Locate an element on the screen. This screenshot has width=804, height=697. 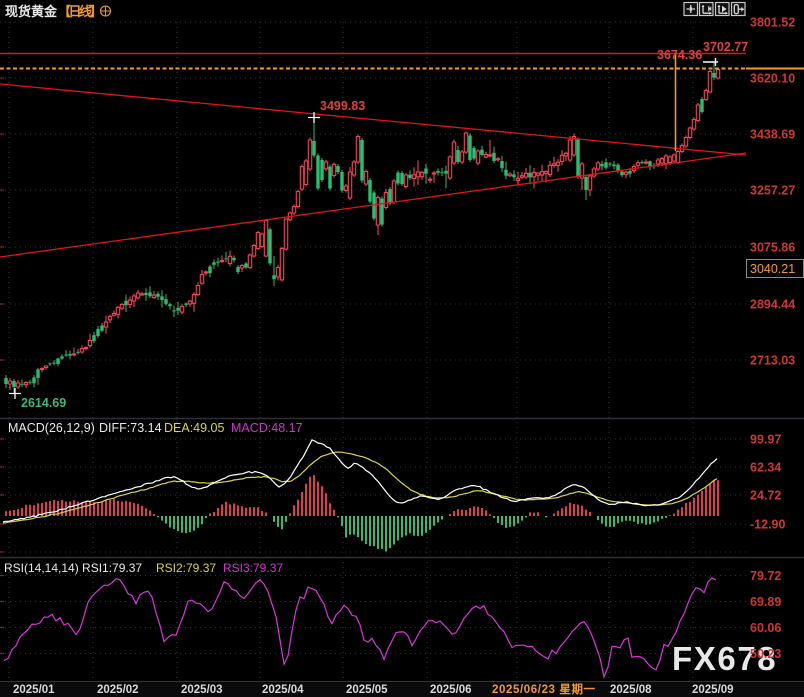
svg-text: 62.34 is located at coordinates (765, 468).